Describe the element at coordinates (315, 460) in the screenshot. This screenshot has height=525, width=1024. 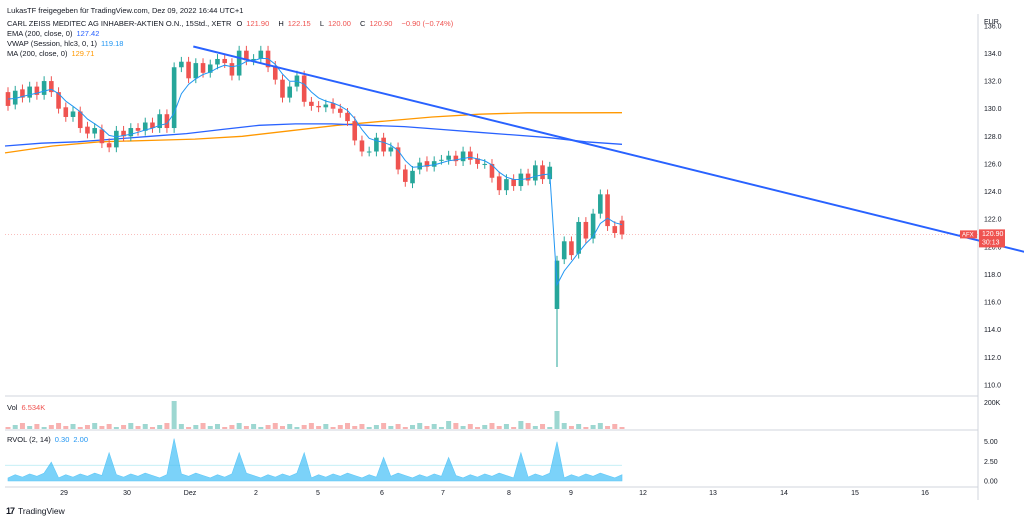
I see `rvol-area` at that location.